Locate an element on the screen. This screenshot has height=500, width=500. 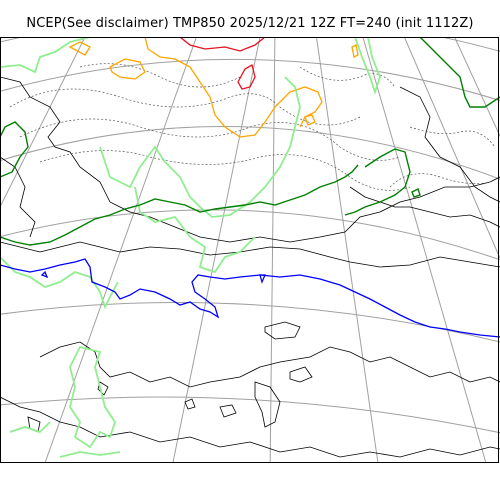
isotherm-red is located at coordinates (222, 63).